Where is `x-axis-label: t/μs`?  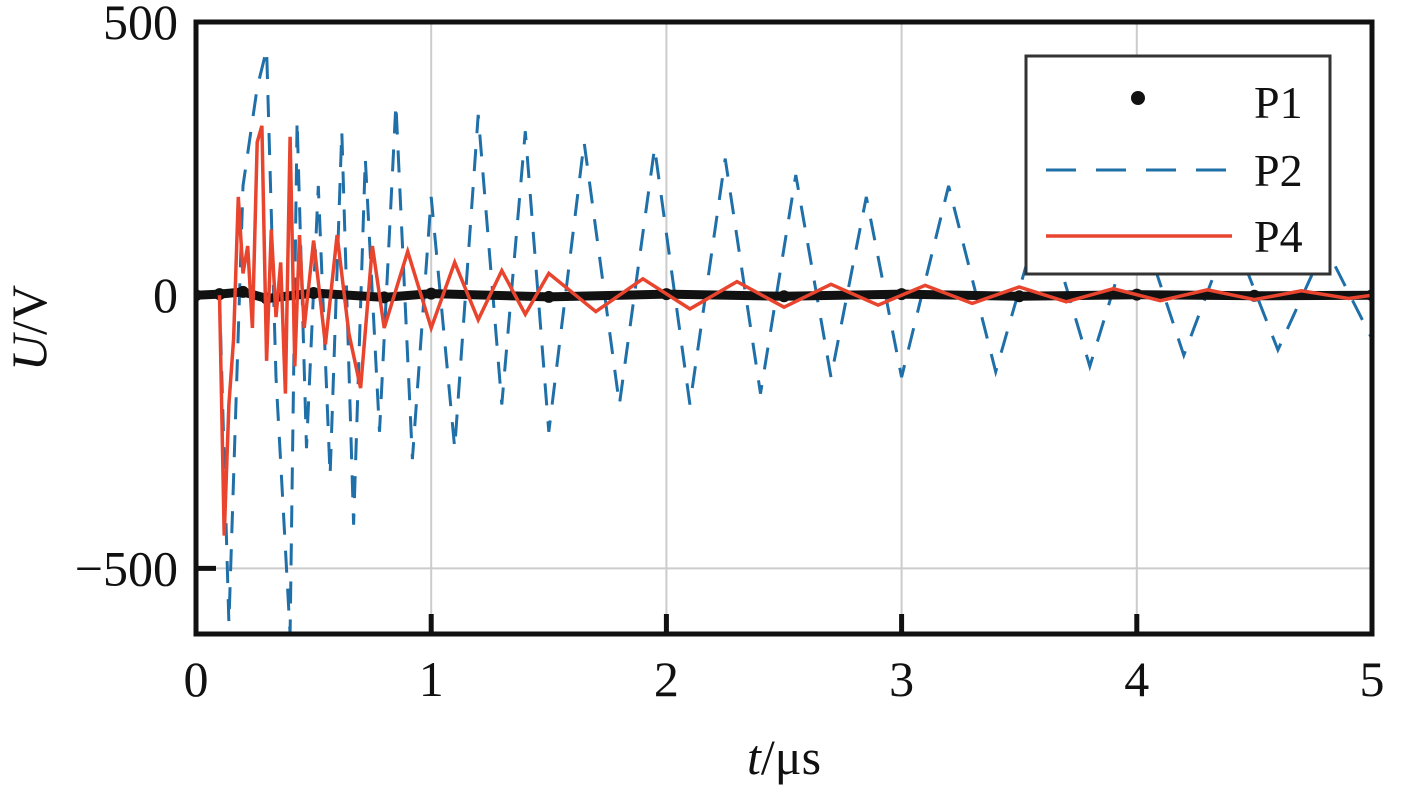
x-axis-label: t/μs is located at coordinates (784, 757).